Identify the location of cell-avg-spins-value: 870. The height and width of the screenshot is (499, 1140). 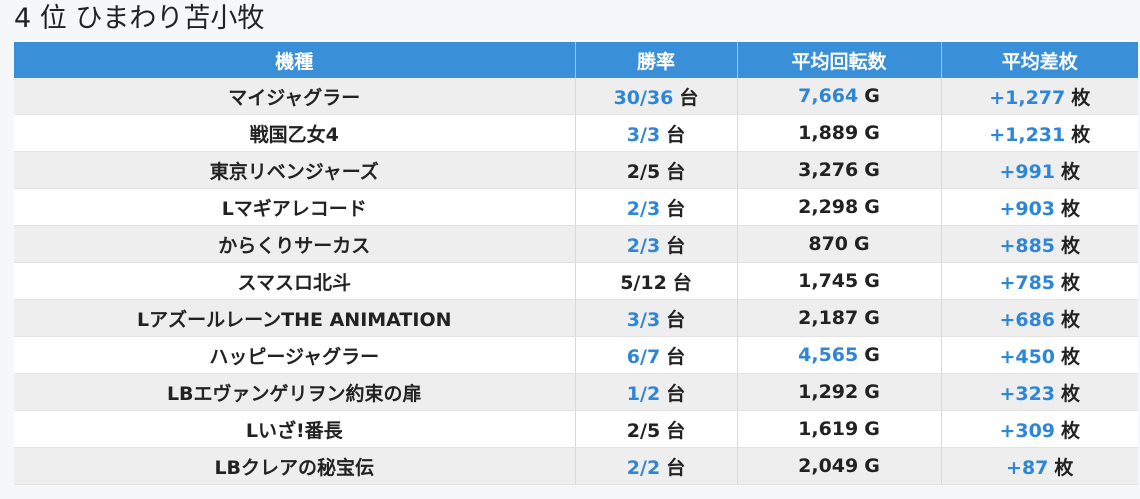
(828, 244).